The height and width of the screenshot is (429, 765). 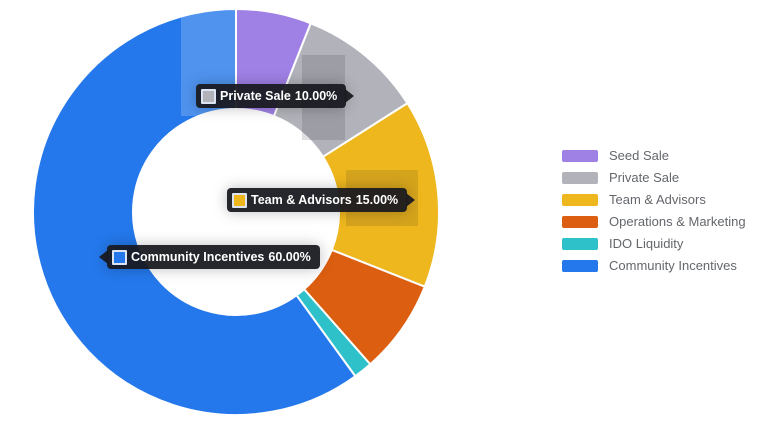 I want to click on tooltip-team-advisors: Team & Advisors 15.00%, so click(x=321, y=200).